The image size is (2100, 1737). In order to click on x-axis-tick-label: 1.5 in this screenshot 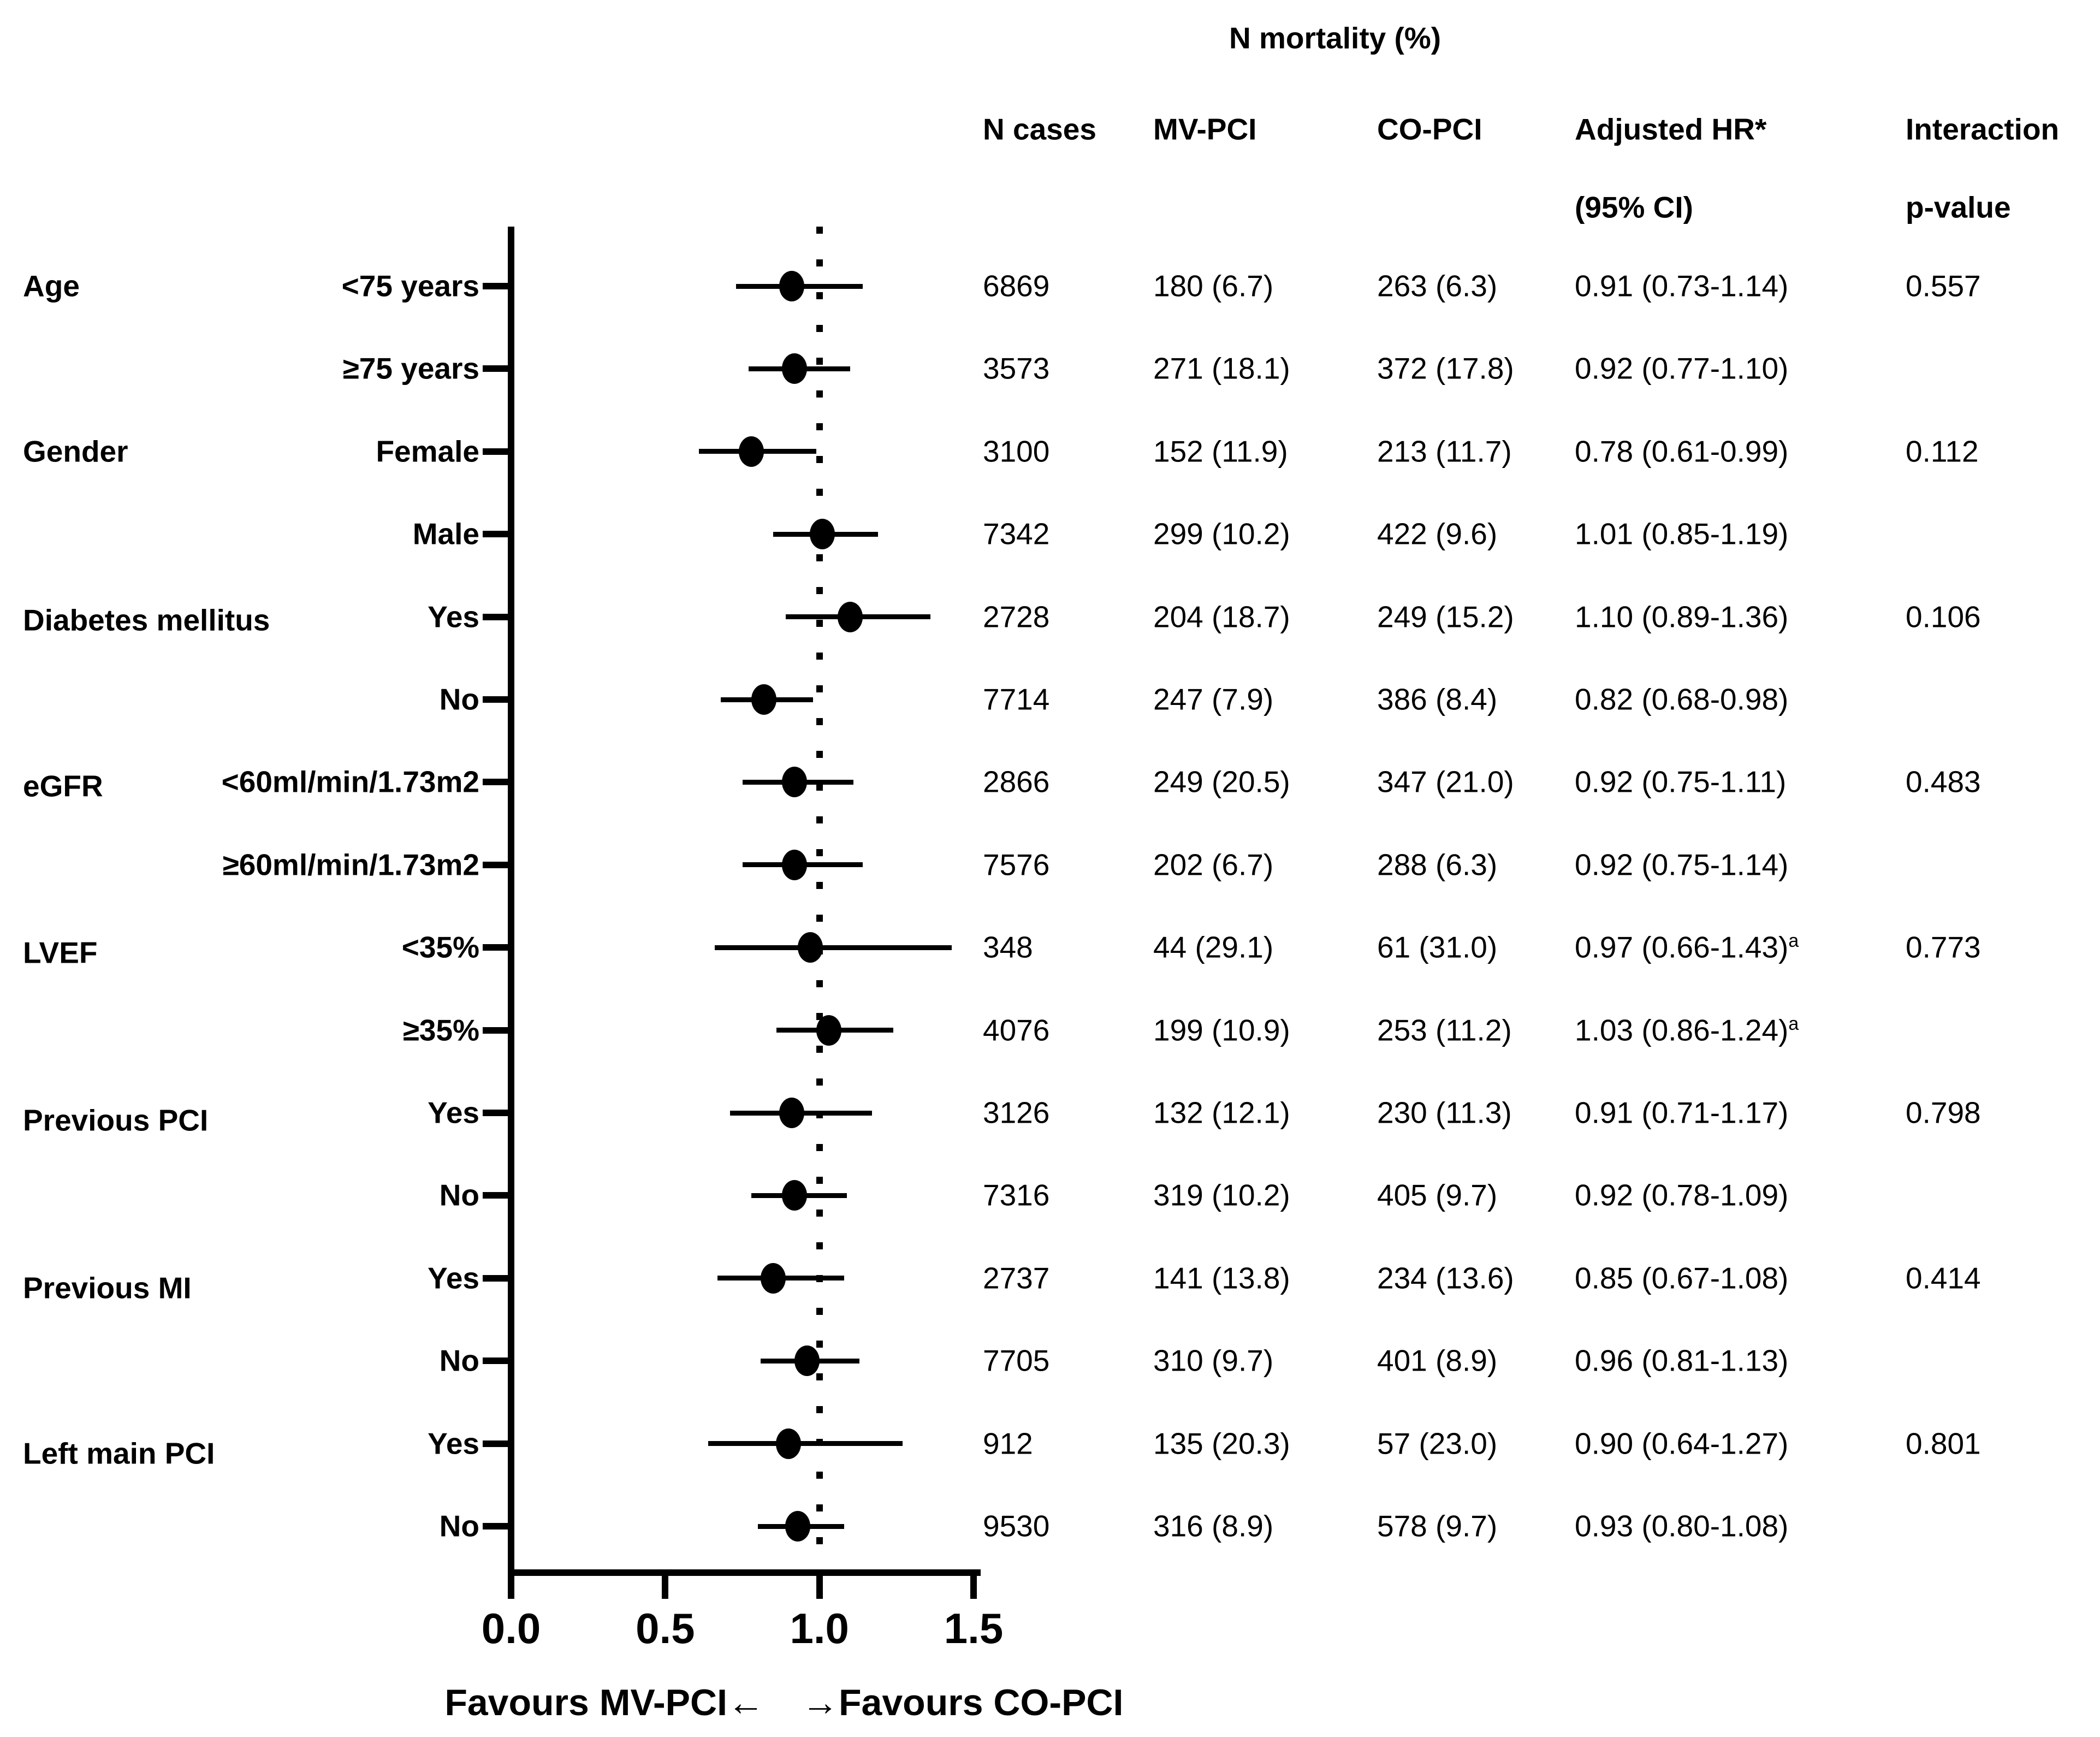, I will do `click(974, 1628)`.